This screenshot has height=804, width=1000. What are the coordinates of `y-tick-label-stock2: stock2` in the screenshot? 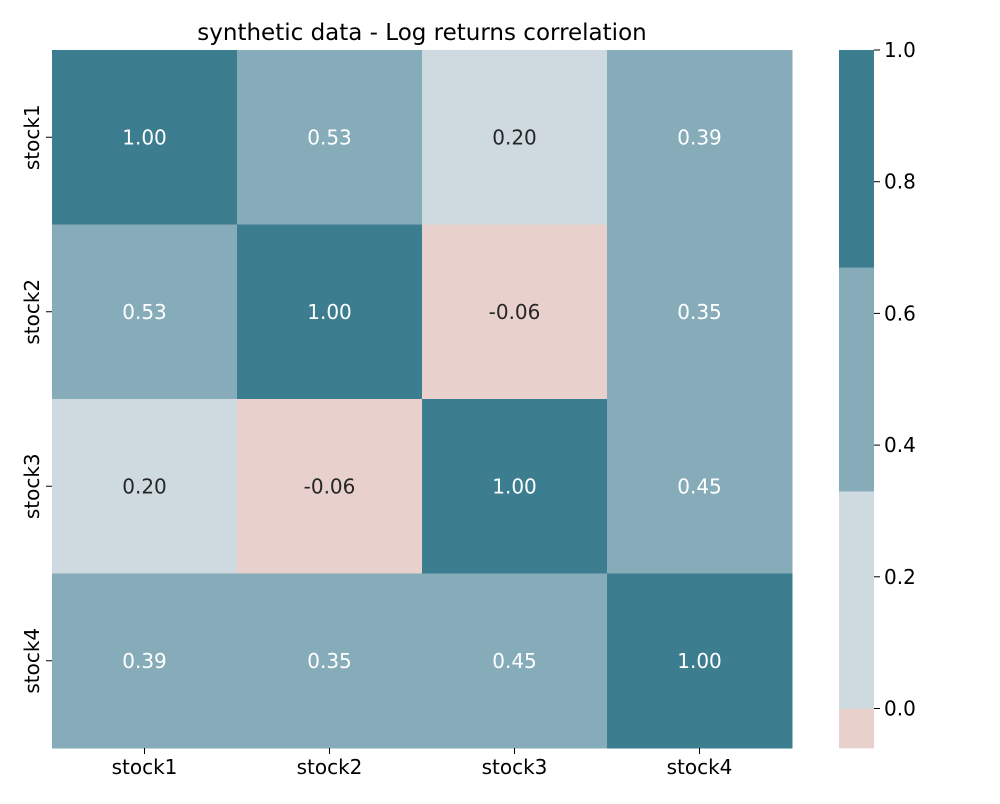 It's located at (32, 312).